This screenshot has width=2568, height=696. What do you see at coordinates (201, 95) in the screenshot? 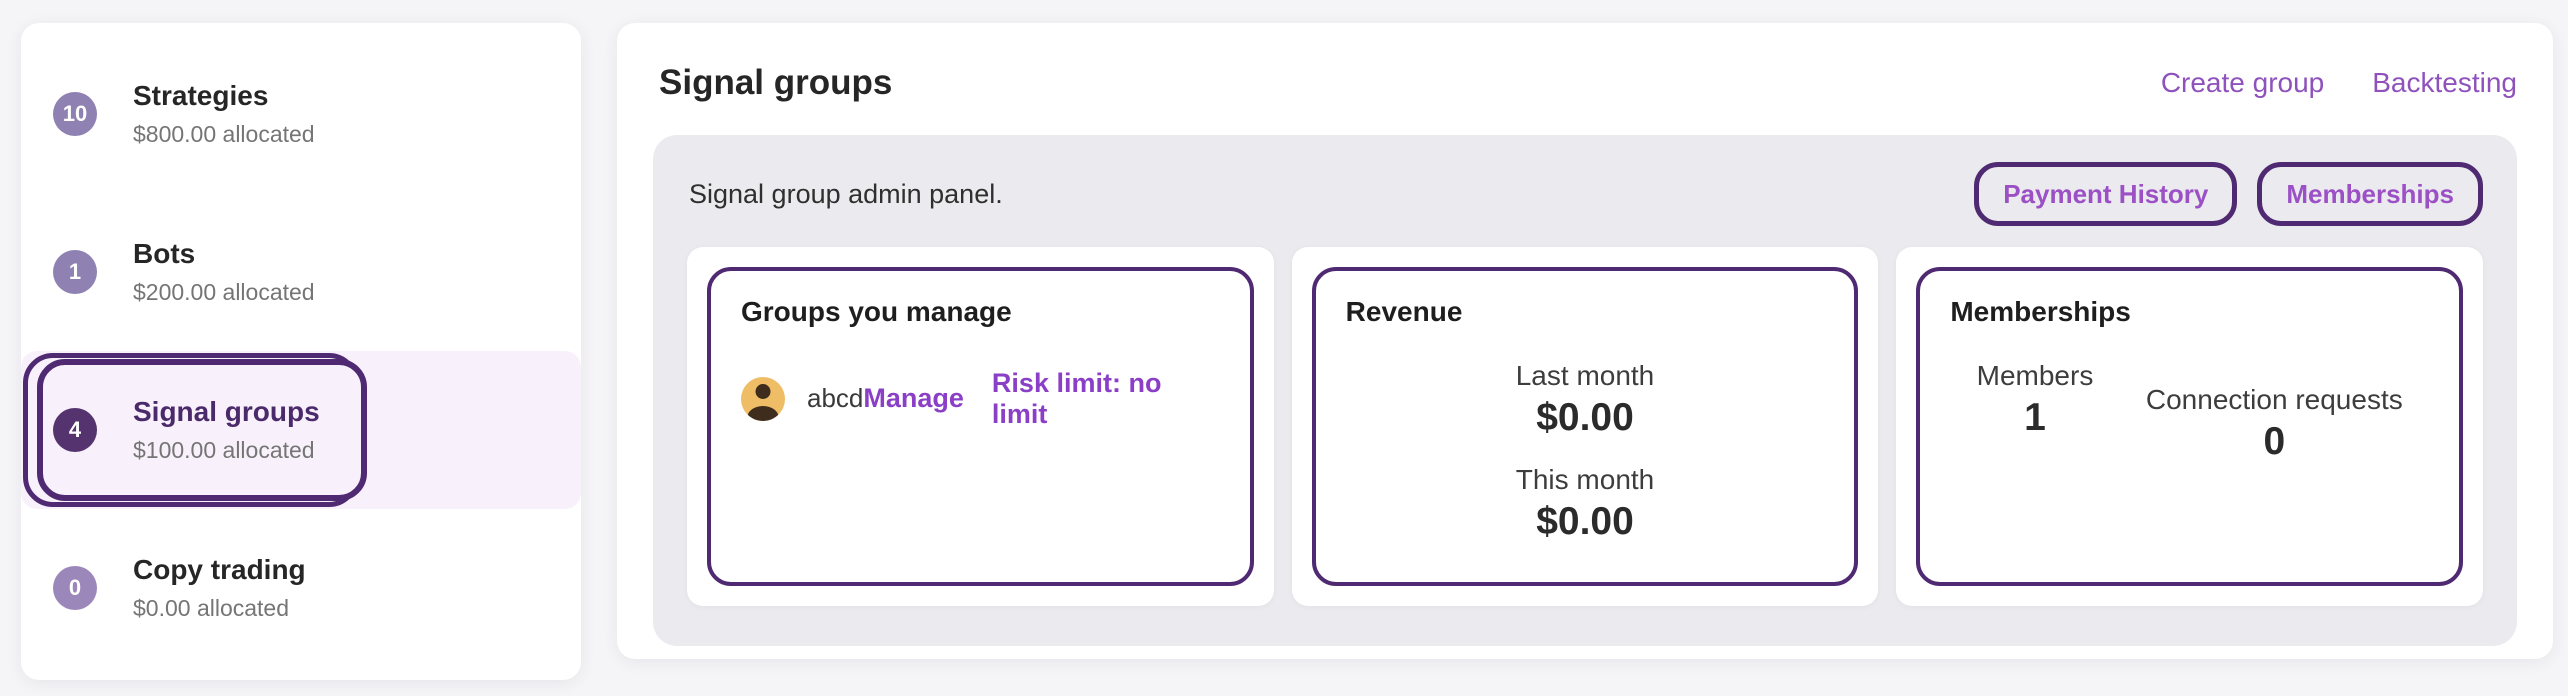
I see `sidebar-item-label: Strategies` at bounding box center [201, 95].